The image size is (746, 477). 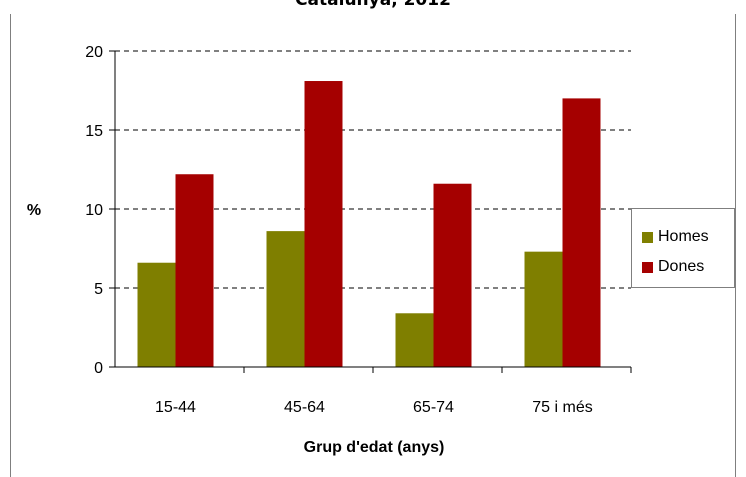 I want to click on x-tick-label: 65-74, so click(x=433, y=407).